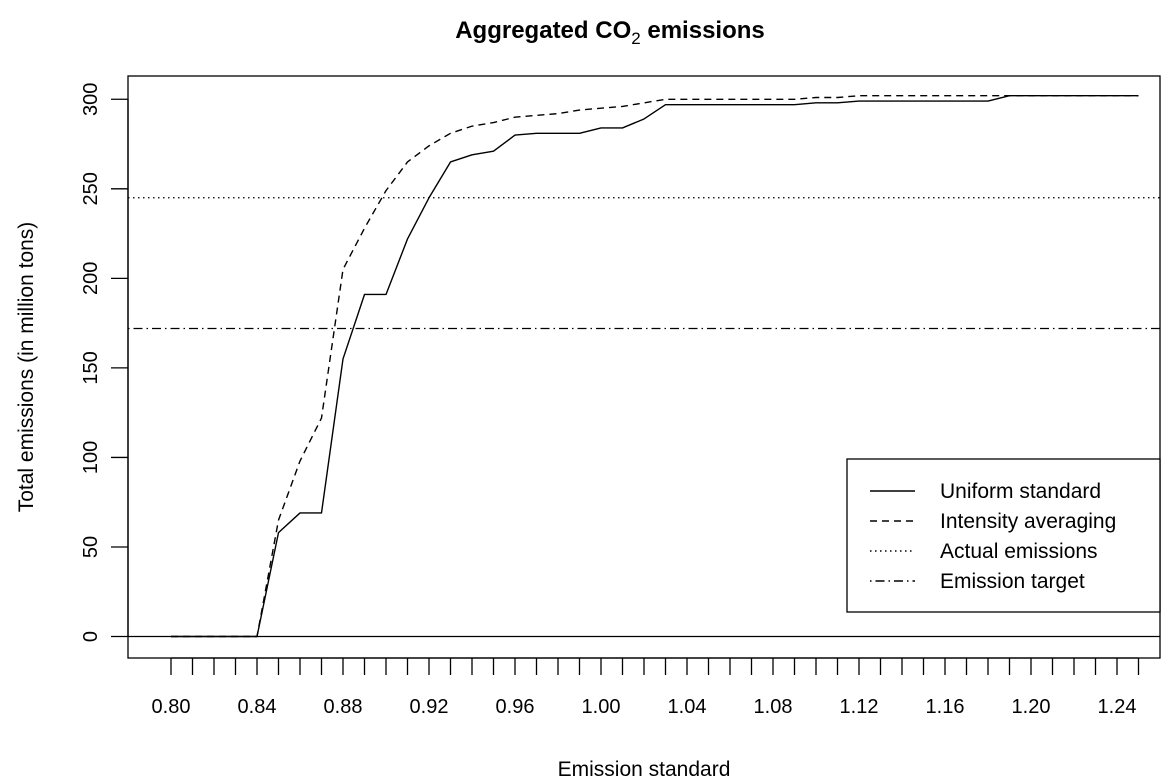 The image size is (1164, 782). Describe the element at coordinates (644, 769) in the screenshot. I see `x-axis-label: Emission standard` at that location.